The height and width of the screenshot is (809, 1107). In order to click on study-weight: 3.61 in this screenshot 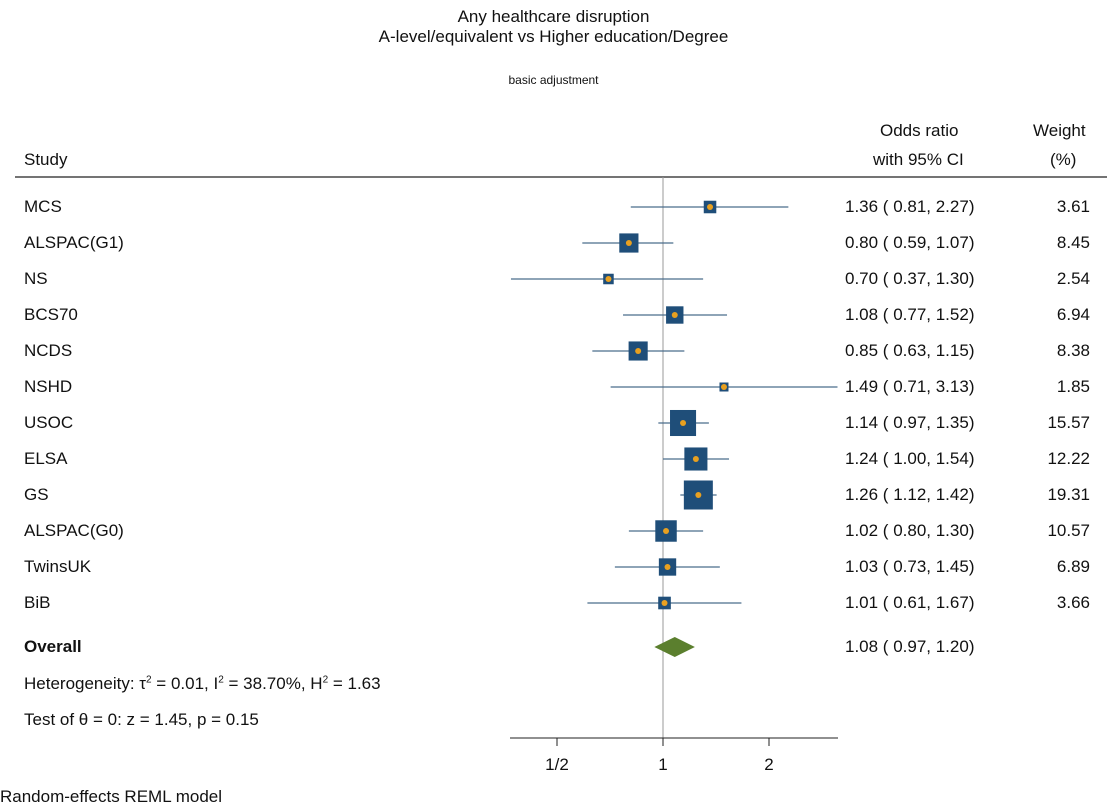, I will do `click(1073, 206)`.